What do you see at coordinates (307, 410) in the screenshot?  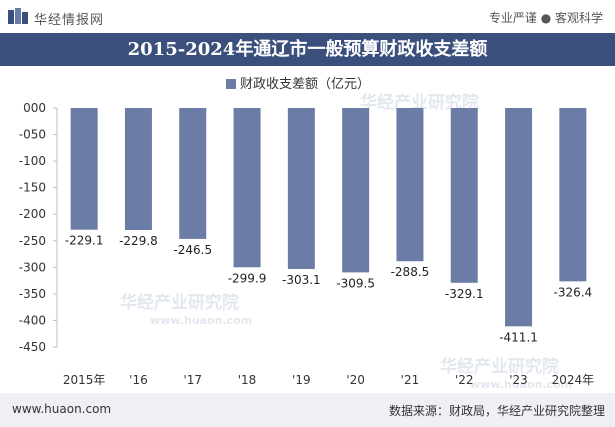 I see `footer: www.huaon.com 数据来源：财政局，华经产业研究院整理` at bounding box center [307, 410].